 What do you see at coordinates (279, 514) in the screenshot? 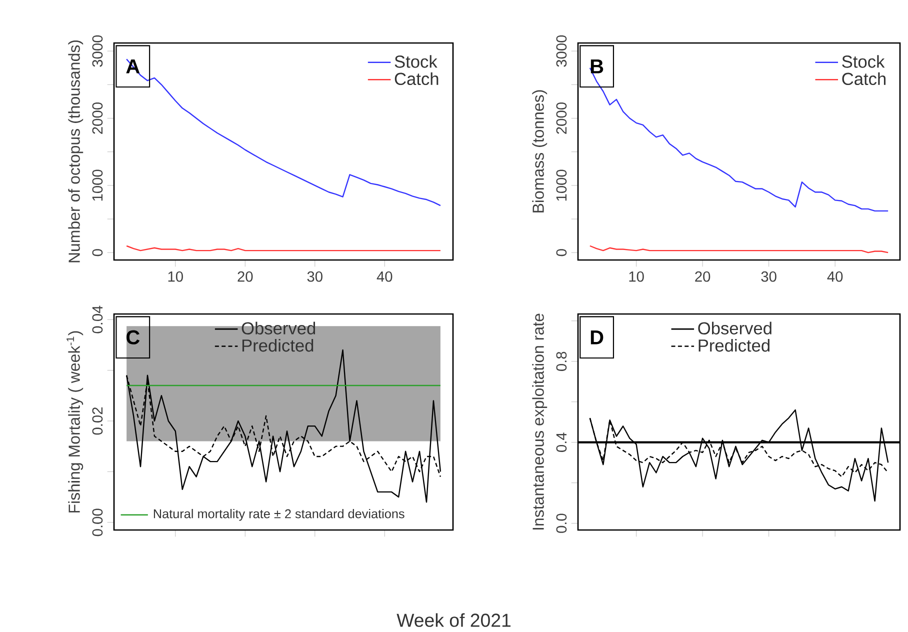
I see `legend-label: Natural mortality rate ± 2 standard deviations` at bounding box center [279, 514].